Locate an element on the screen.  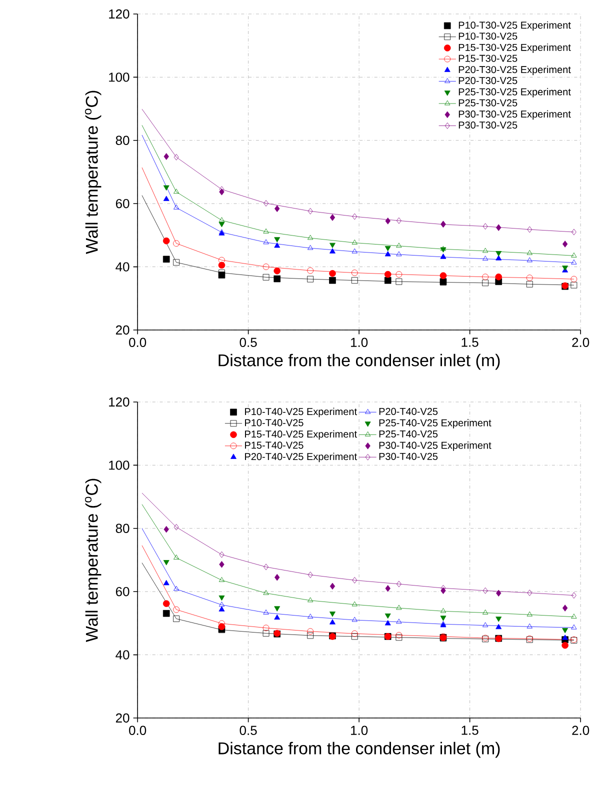
legend-label: P25-T40-V25 Experiment is located at coordinates (436, 423).